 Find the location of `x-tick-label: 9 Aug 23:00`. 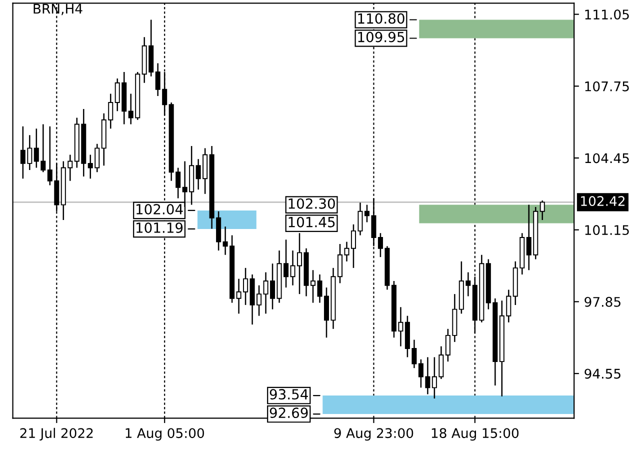

x-tick-label: 9 Aug 23:00 is located at coordinates (374, 434).